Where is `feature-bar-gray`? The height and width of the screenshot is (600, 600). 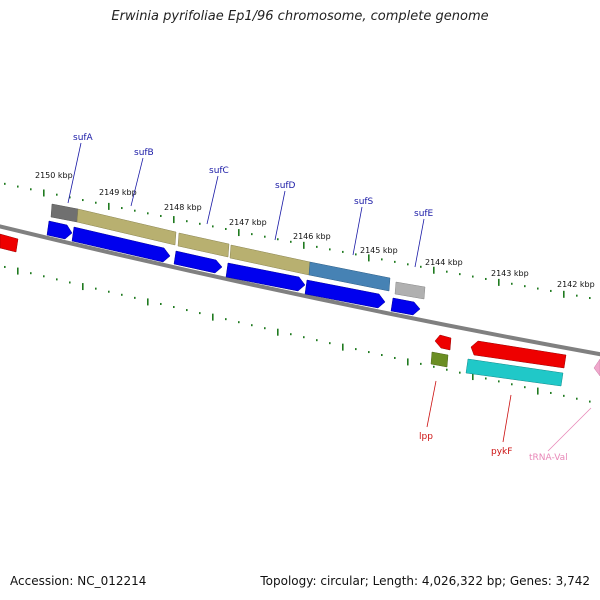
feature-bar-gray is located at coordinates (64, 213).